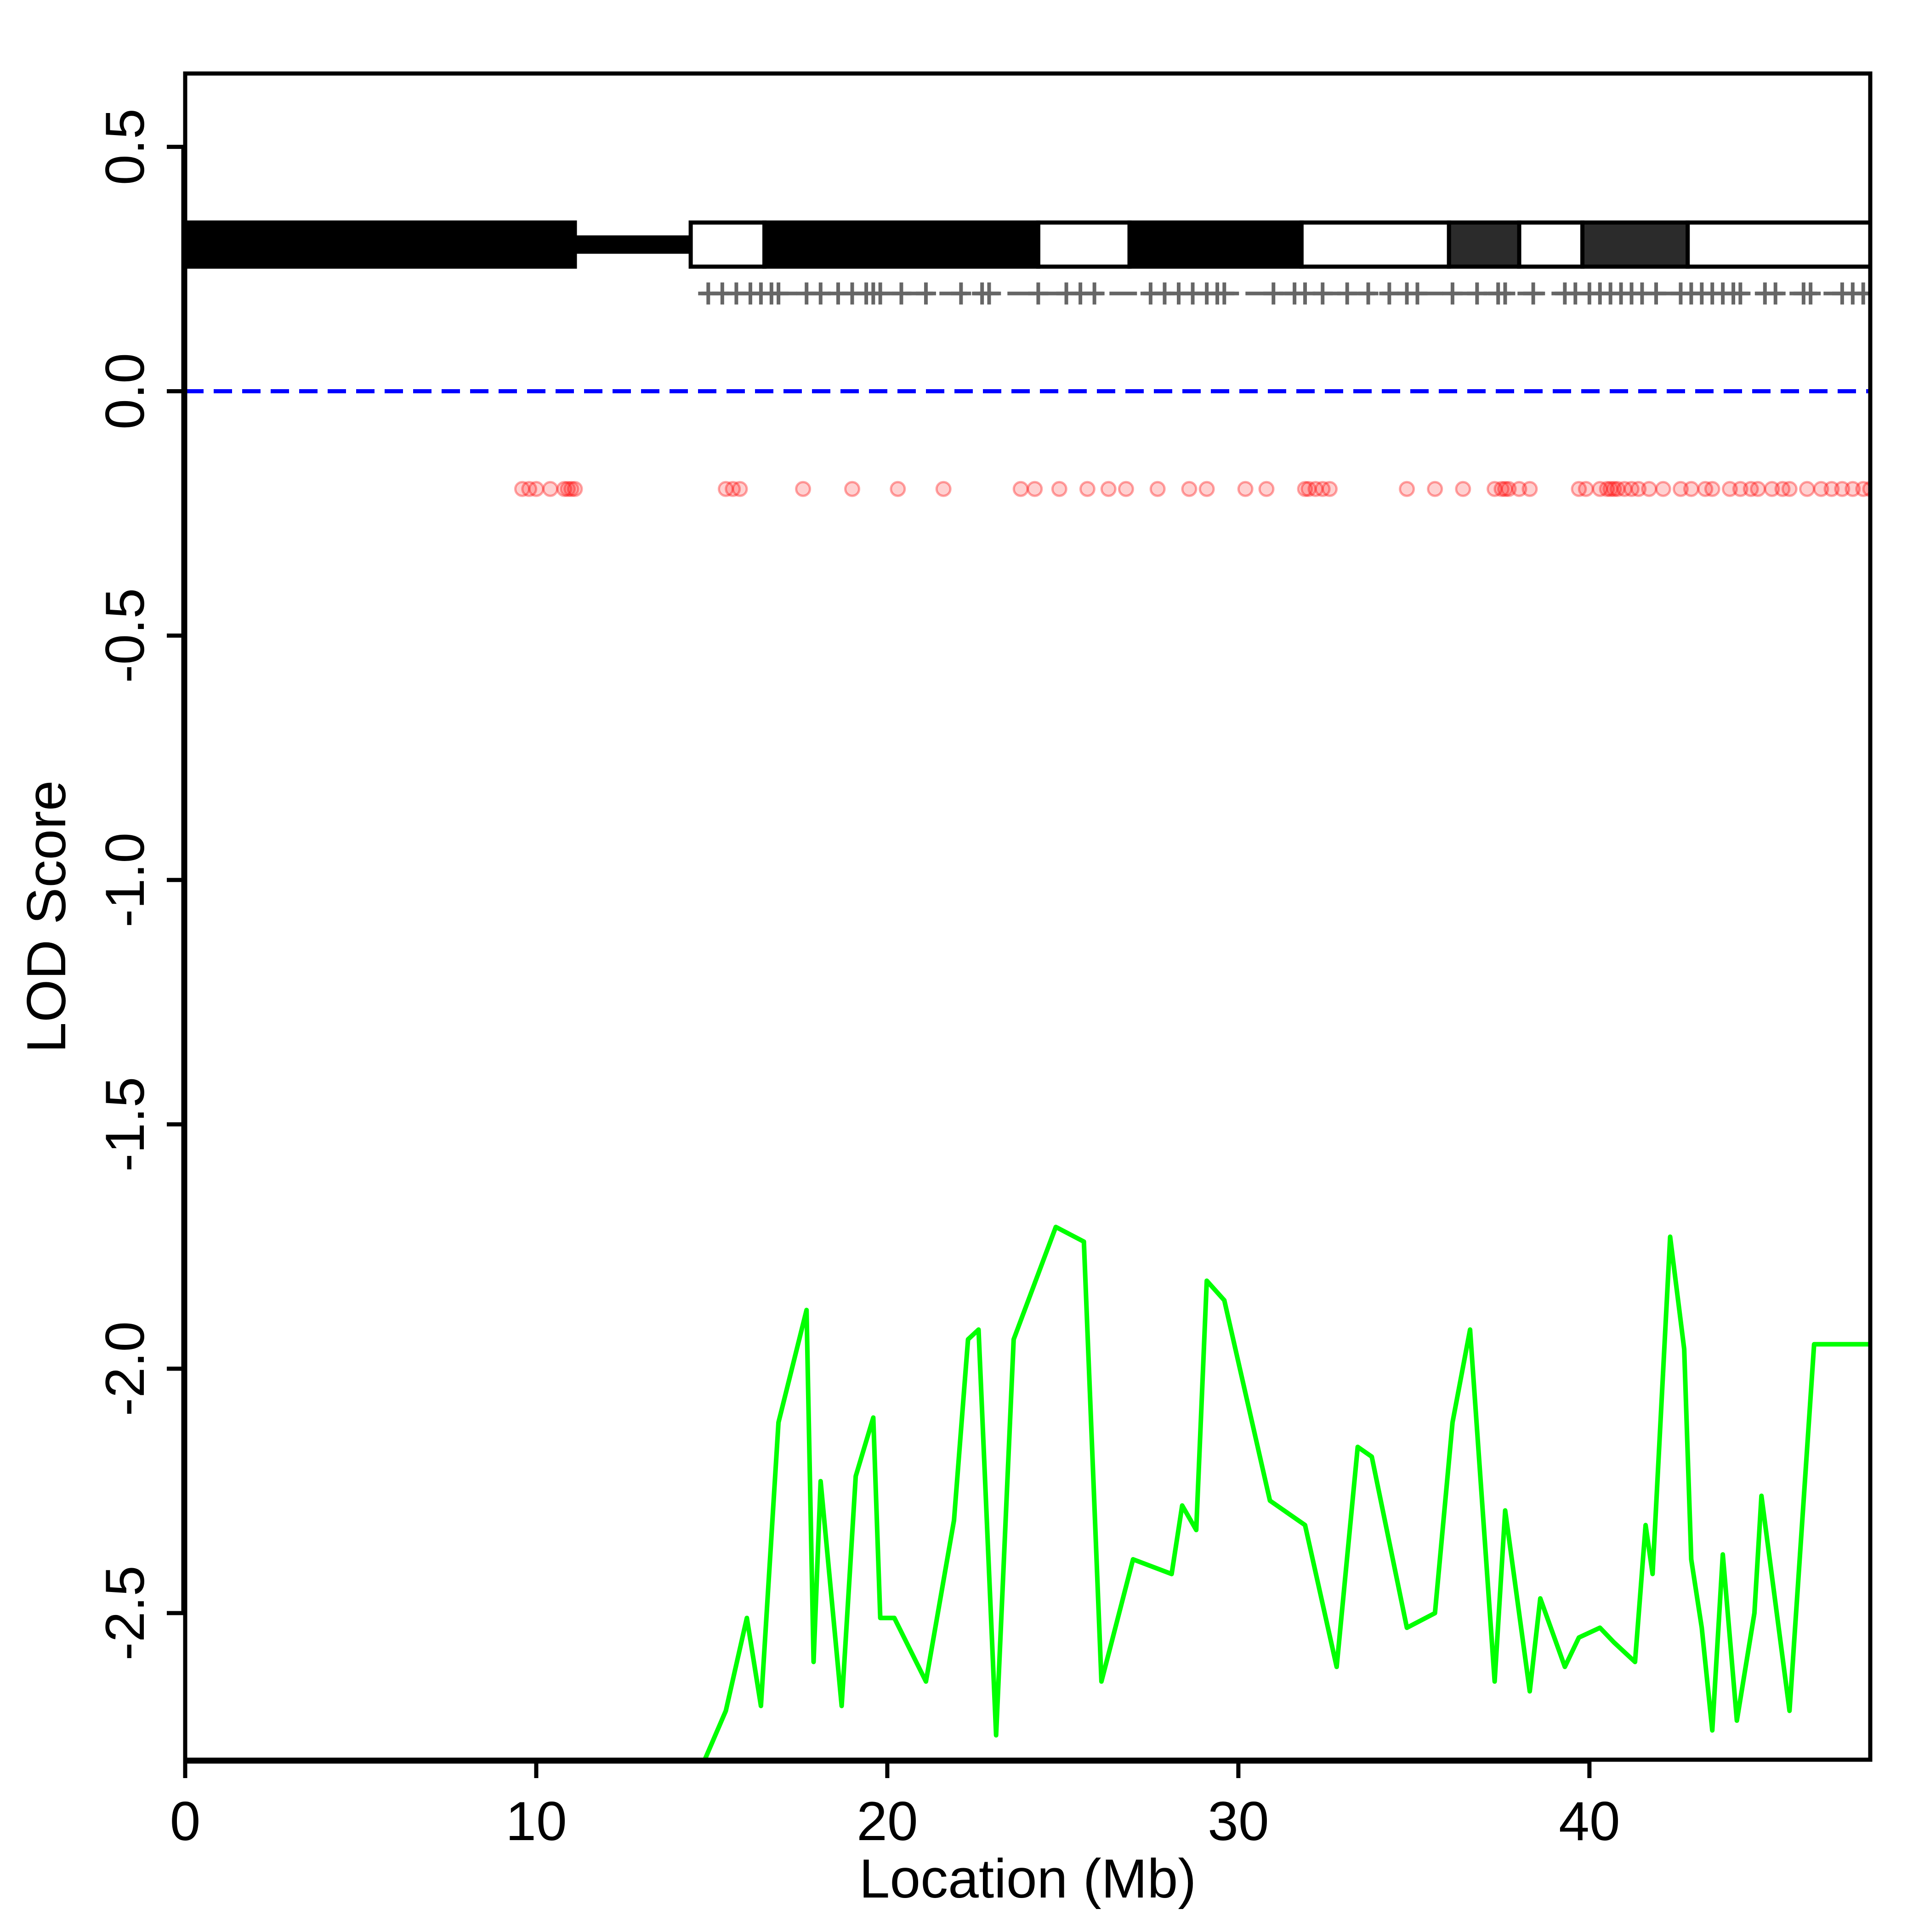  What do you see at coordinates (1238, 1821) in the screenshot?
I see `x-tick-label: 30` at bounding box center [1238, 1821].